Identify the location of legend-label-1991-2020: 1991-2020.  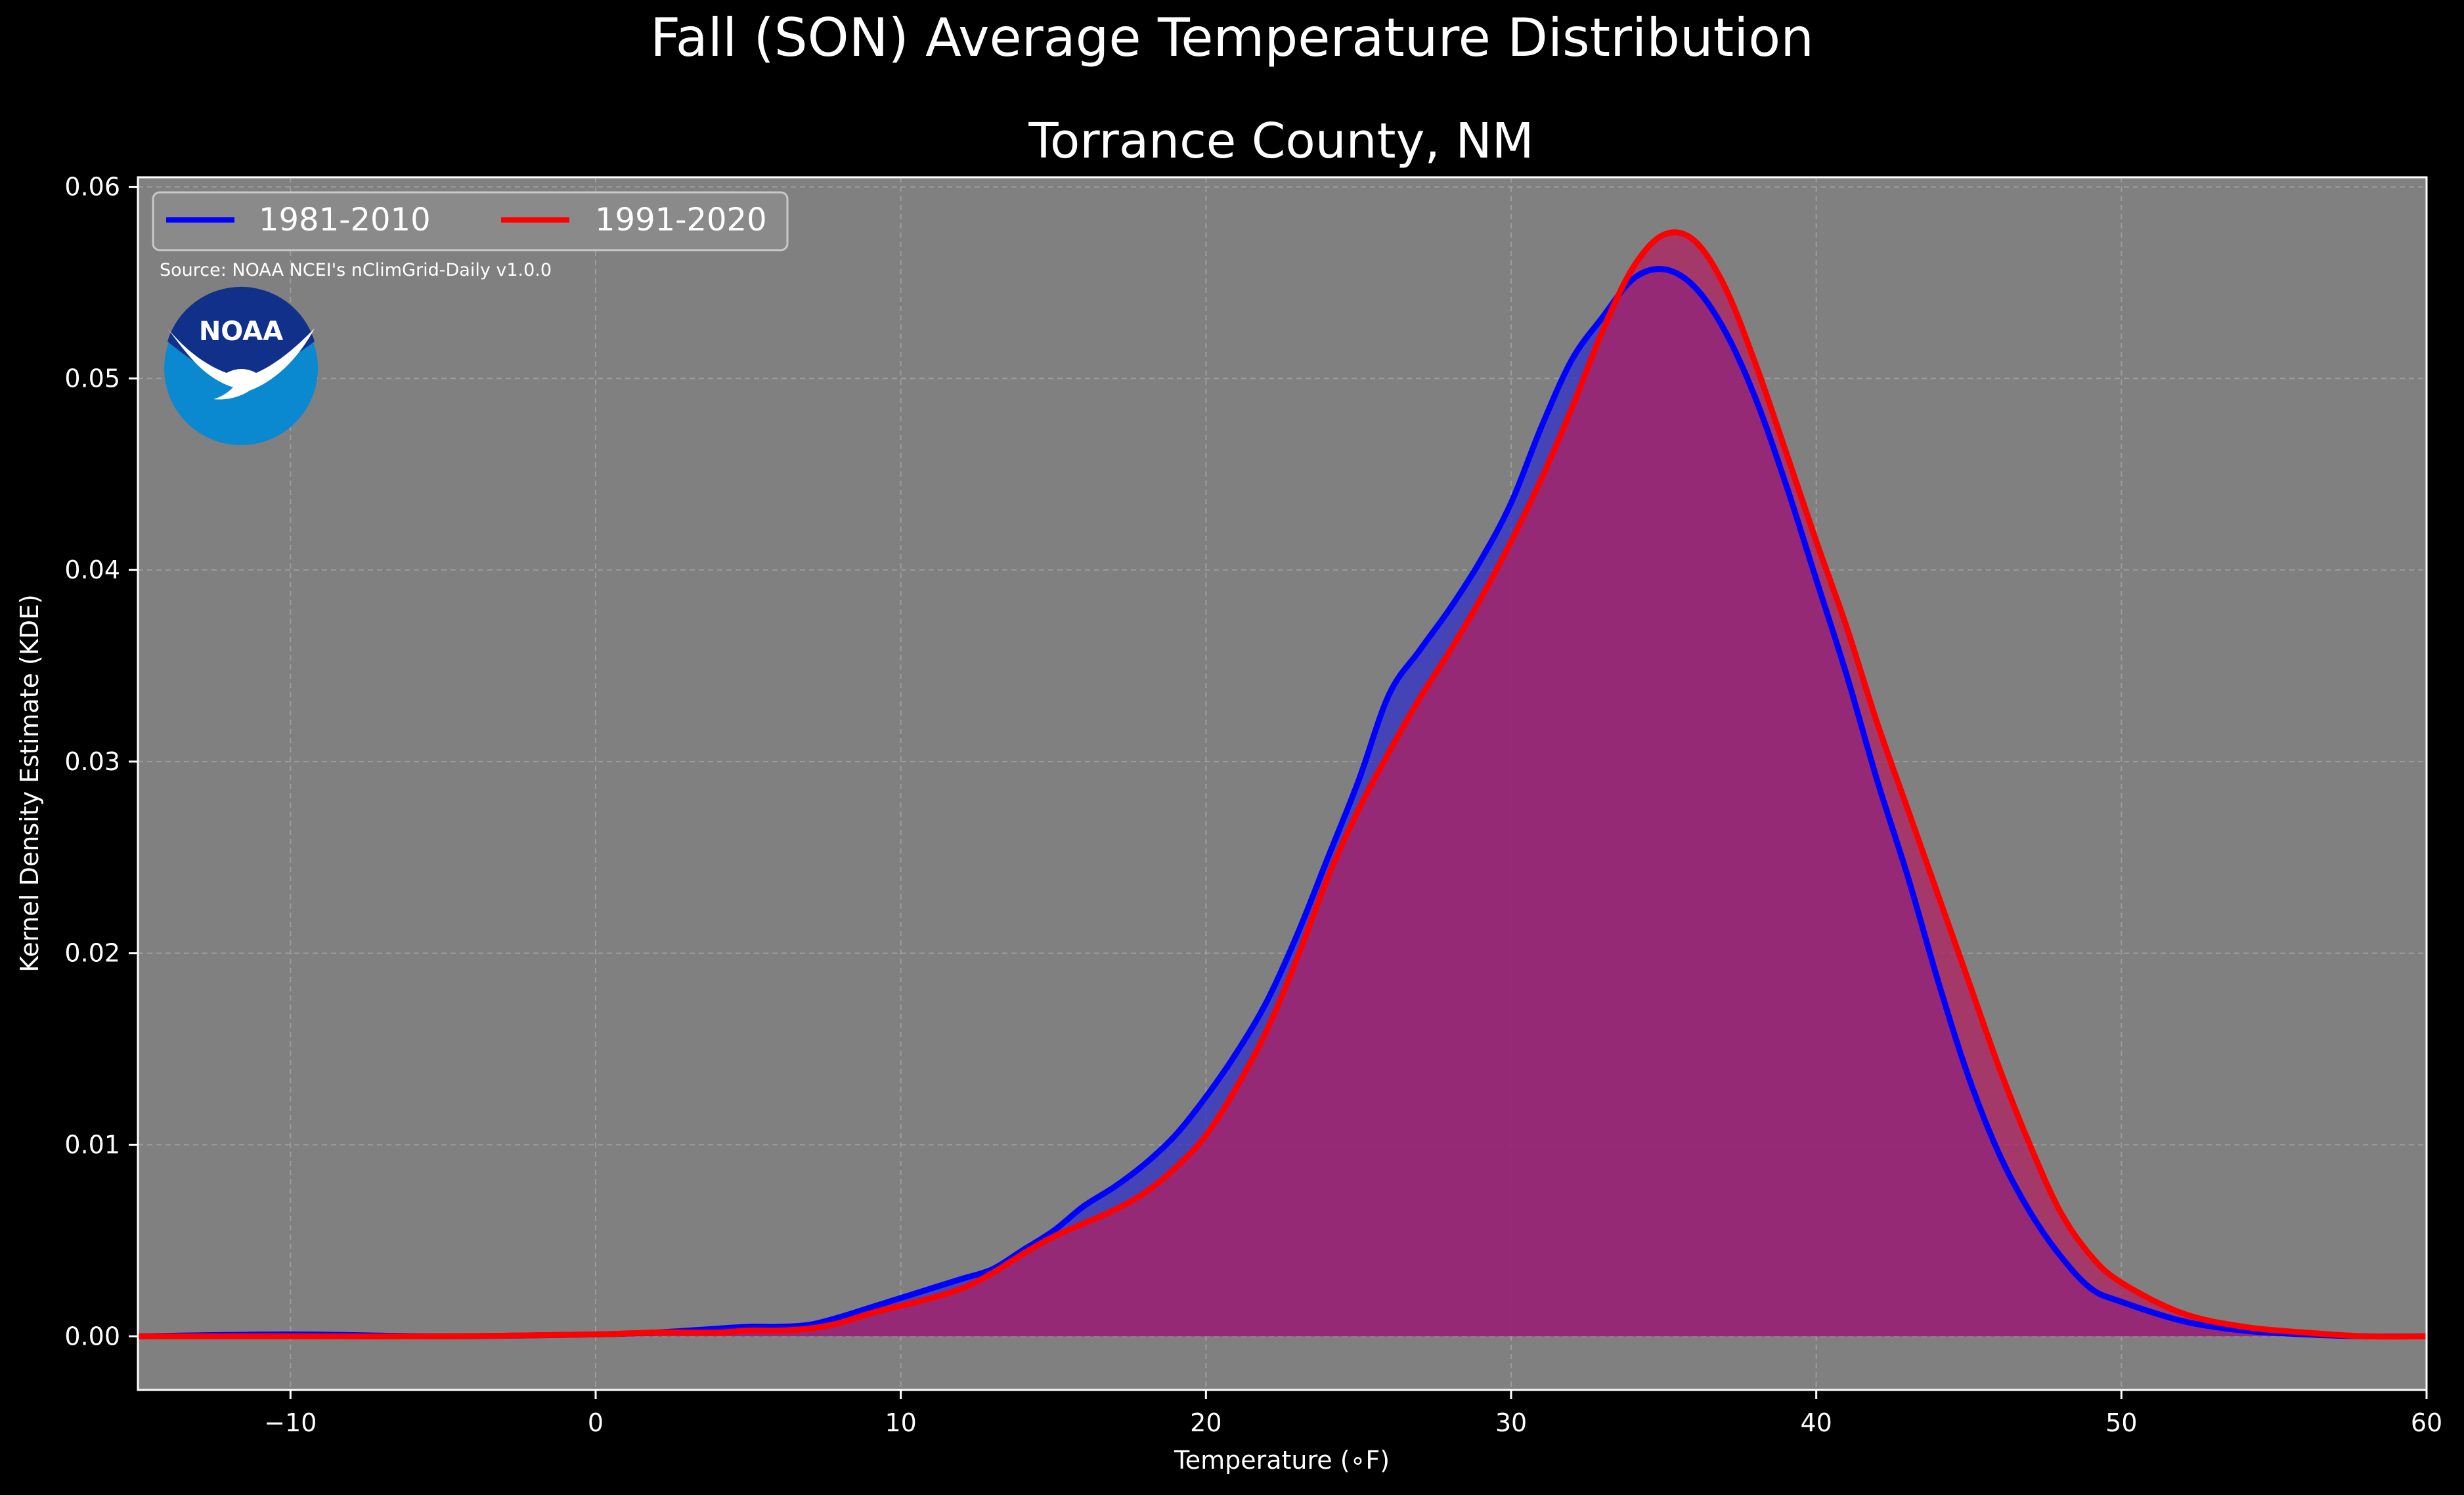
(681, 220).